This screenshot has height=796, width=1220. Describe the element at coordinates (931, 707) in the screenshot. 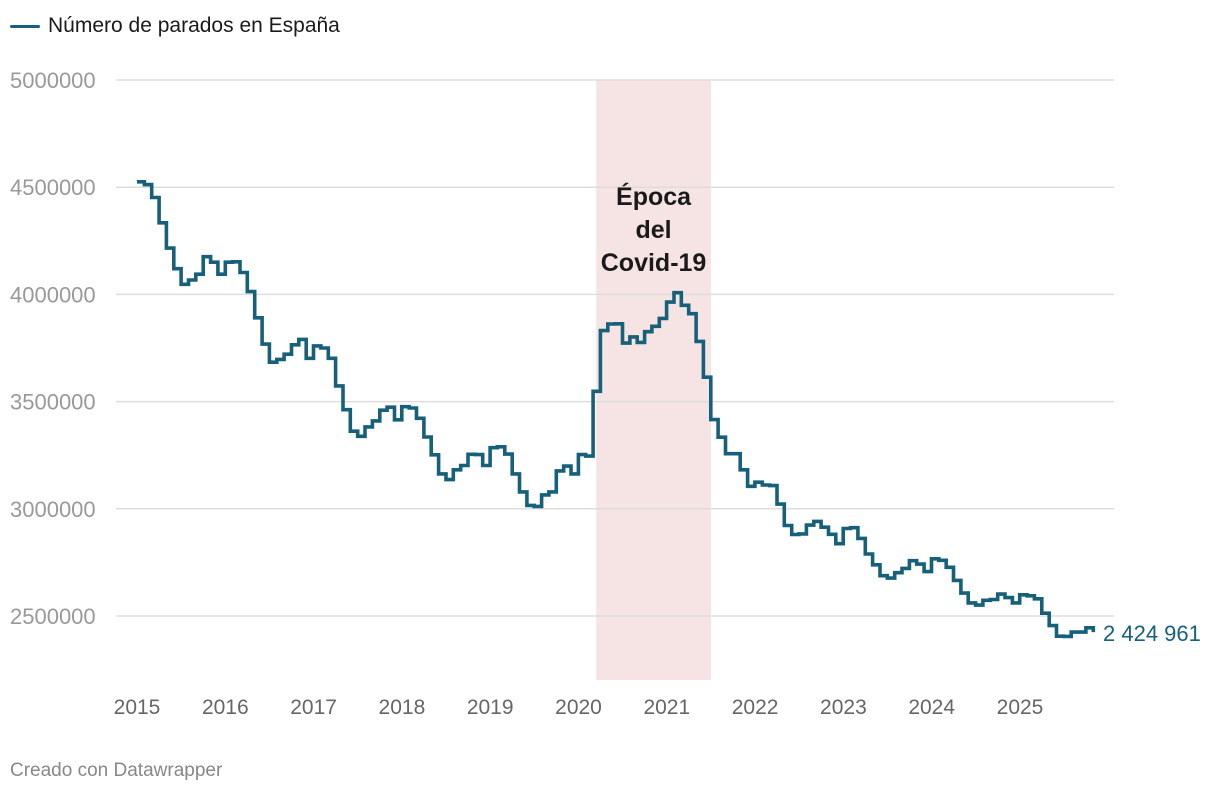

I see `x-tick-label: 2024` at that location.